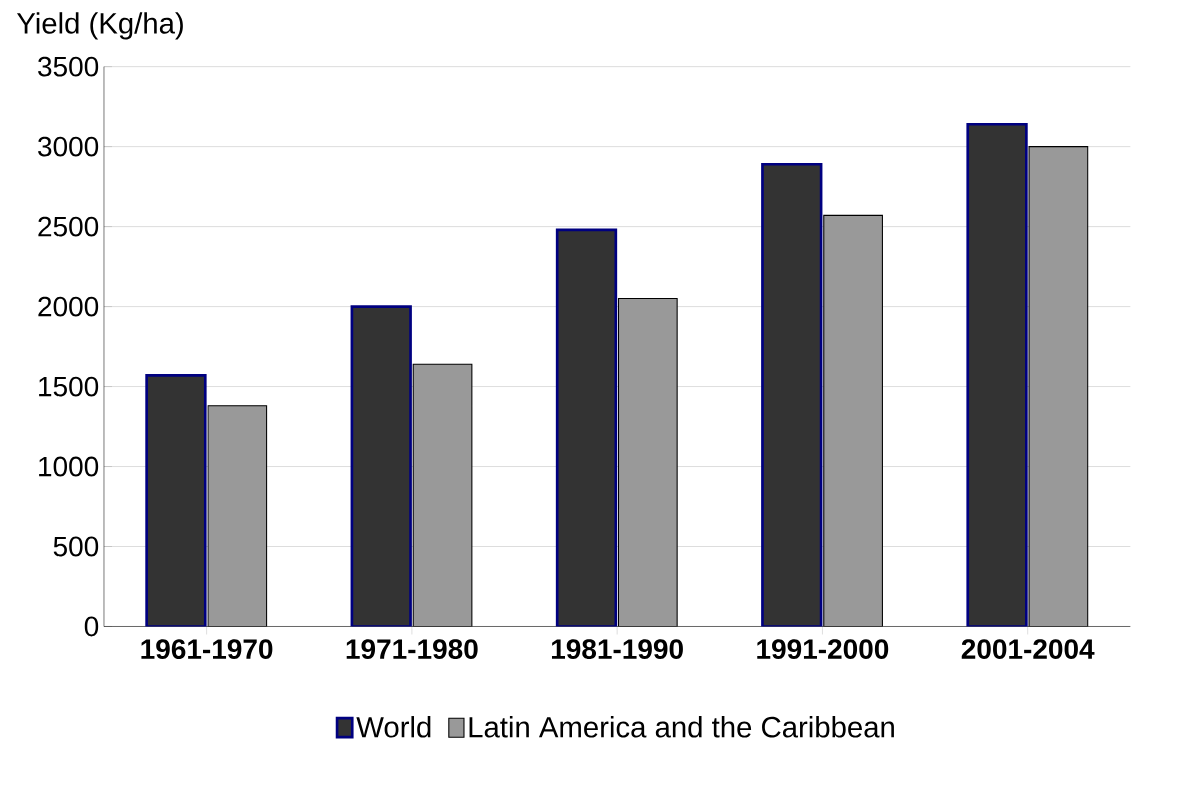 The image size is (1185, 793). I want to click on legend-label: Latin America and the Caribbean, so click(681, 727).